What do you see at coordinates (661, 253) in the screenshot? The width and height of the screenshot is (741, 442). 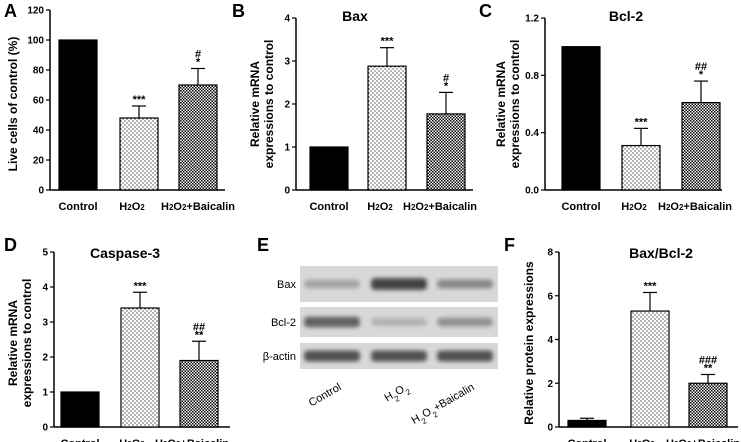 I see `panel-f-title: Bax/Bcl-2` at bounding box center [661, 253].